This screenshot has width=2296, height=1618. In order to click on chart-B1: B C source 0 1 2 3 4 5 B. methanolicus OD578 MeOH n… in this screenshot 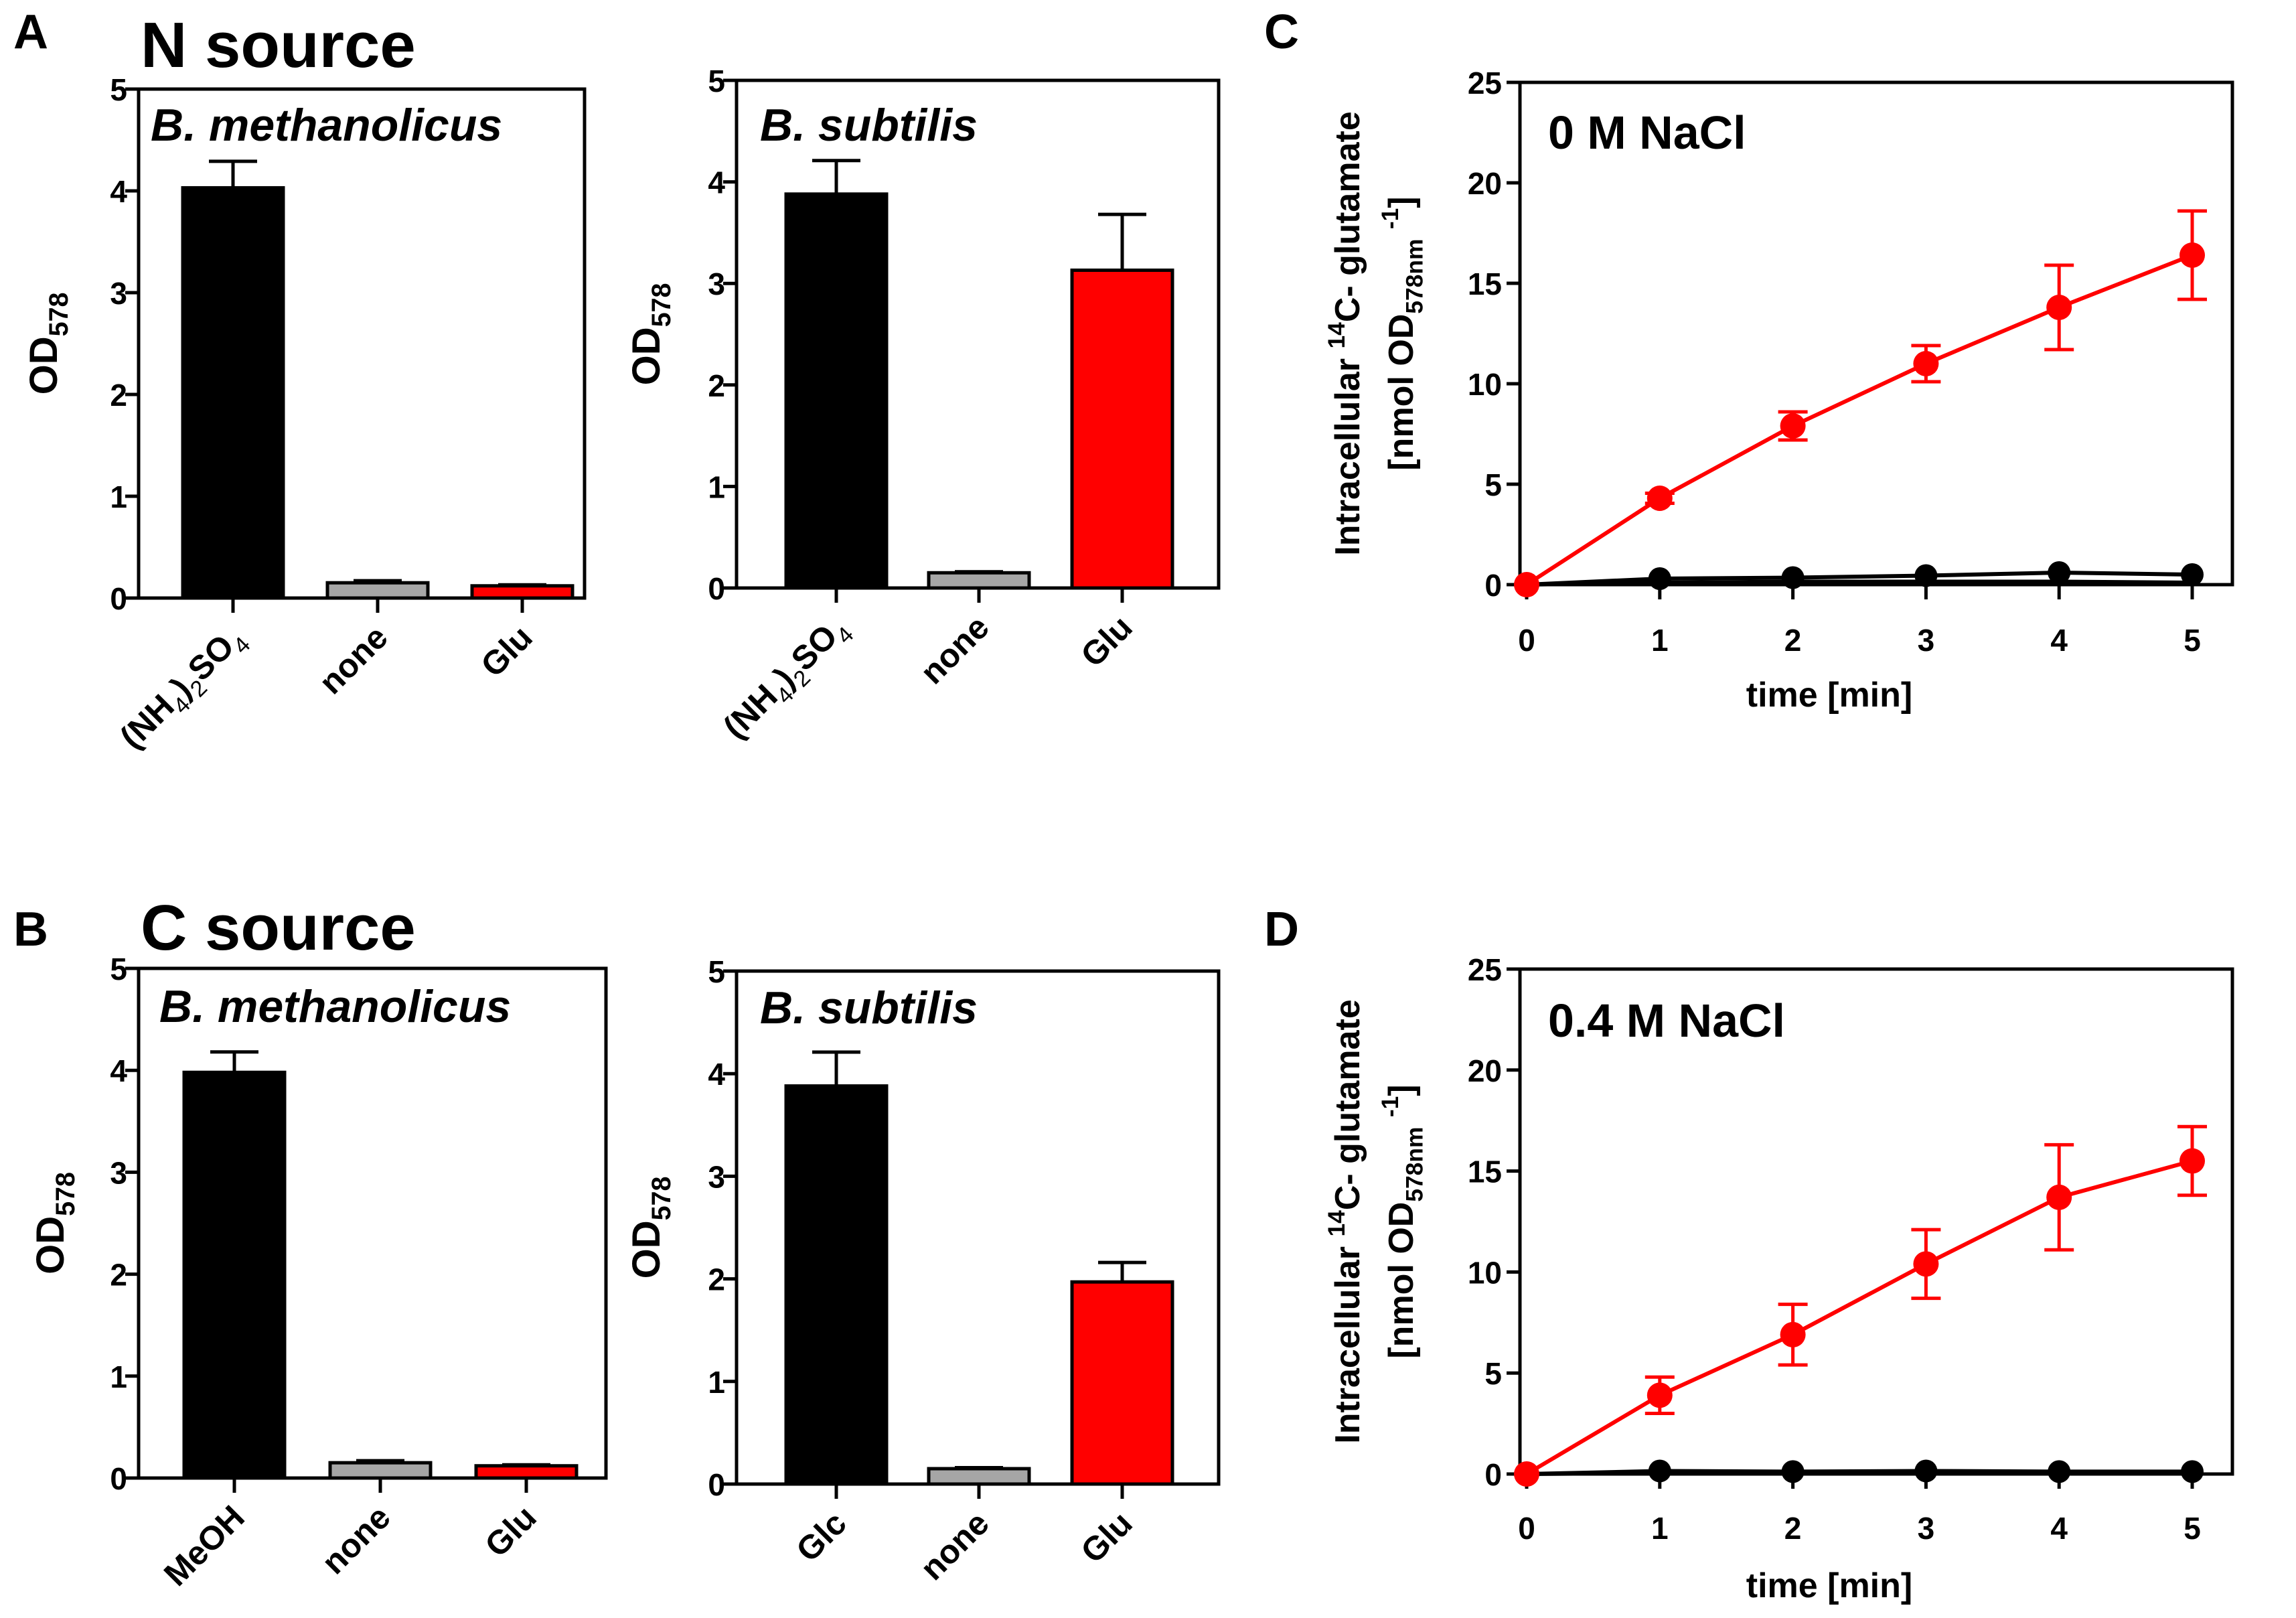, I will do `click(310, 1242)`.